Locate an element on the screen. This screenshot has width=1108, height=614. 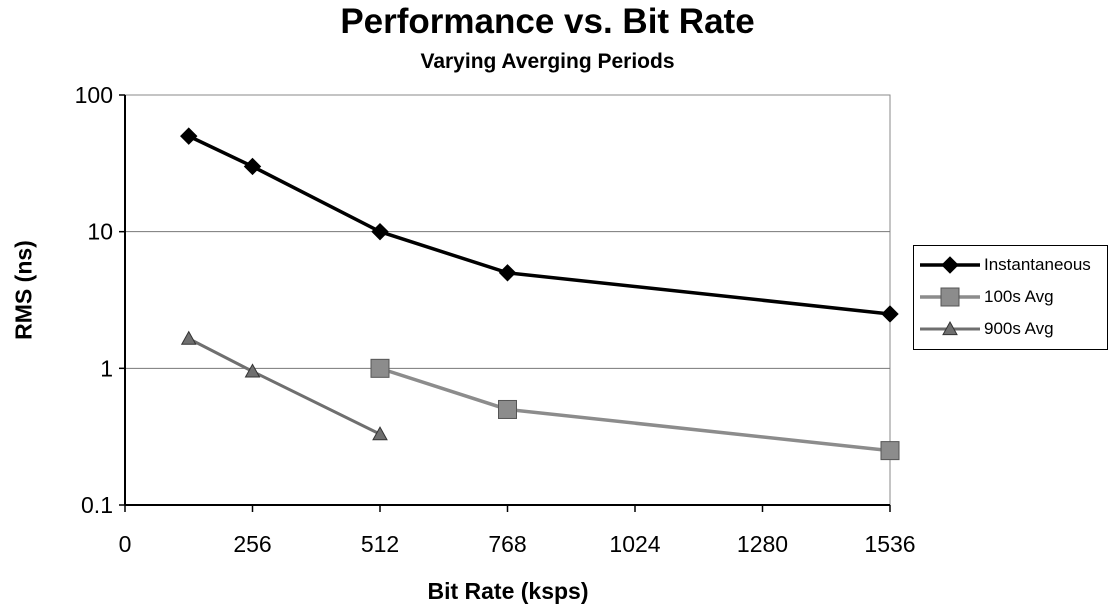
y-tick-label: 0.1 is located at coordinates (97, 505).